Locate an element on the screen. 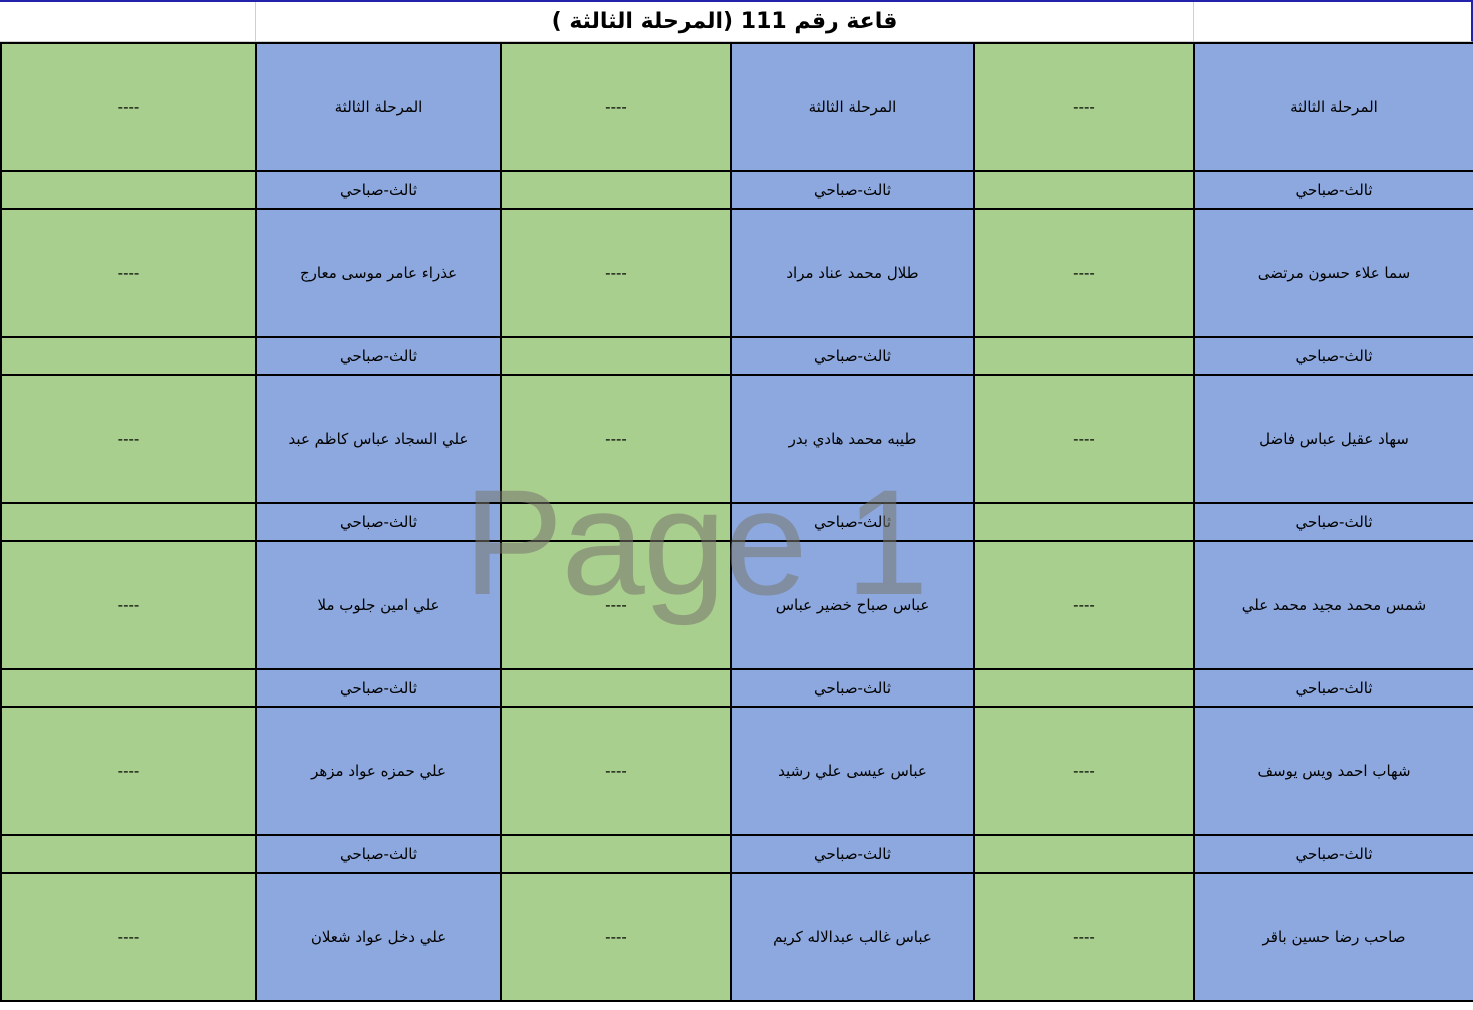  header-cell-left is located at coordinates (127, 22).